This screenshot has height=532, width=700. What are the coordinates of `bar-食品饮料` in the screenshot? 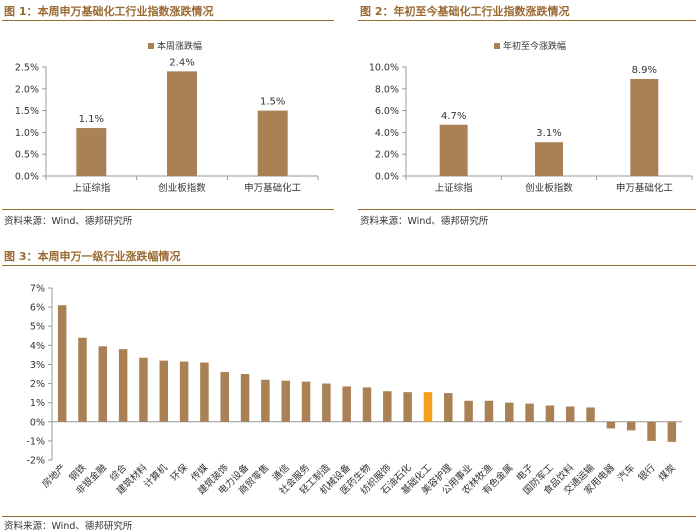 It's located at (570, 414).